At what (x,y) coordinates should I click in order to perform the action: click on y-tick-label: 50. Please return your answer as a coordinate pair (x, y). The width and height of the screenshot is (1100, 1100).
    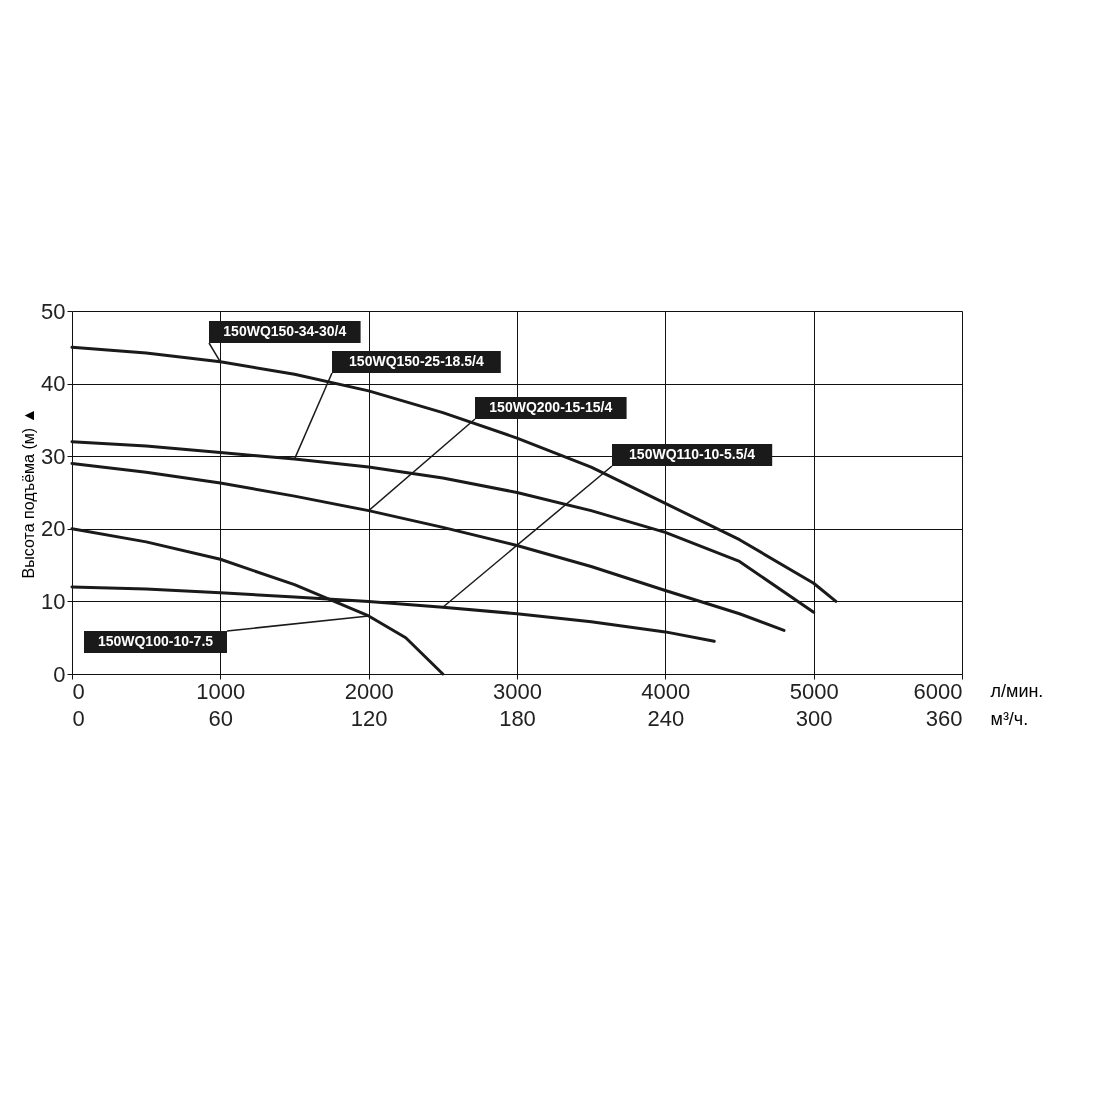
    Looking at the image, I should click on (53, 311).